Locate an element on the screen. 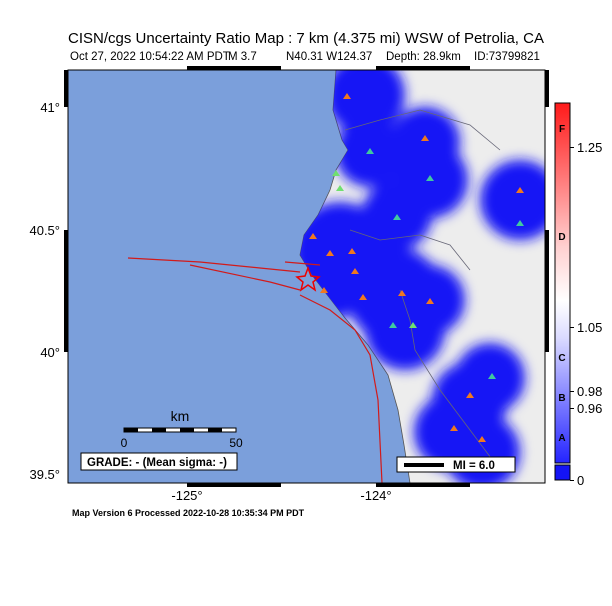 Image resolution: width=612 pixels, height=606 pixels. mi-box is located at coordinates (456, 464).